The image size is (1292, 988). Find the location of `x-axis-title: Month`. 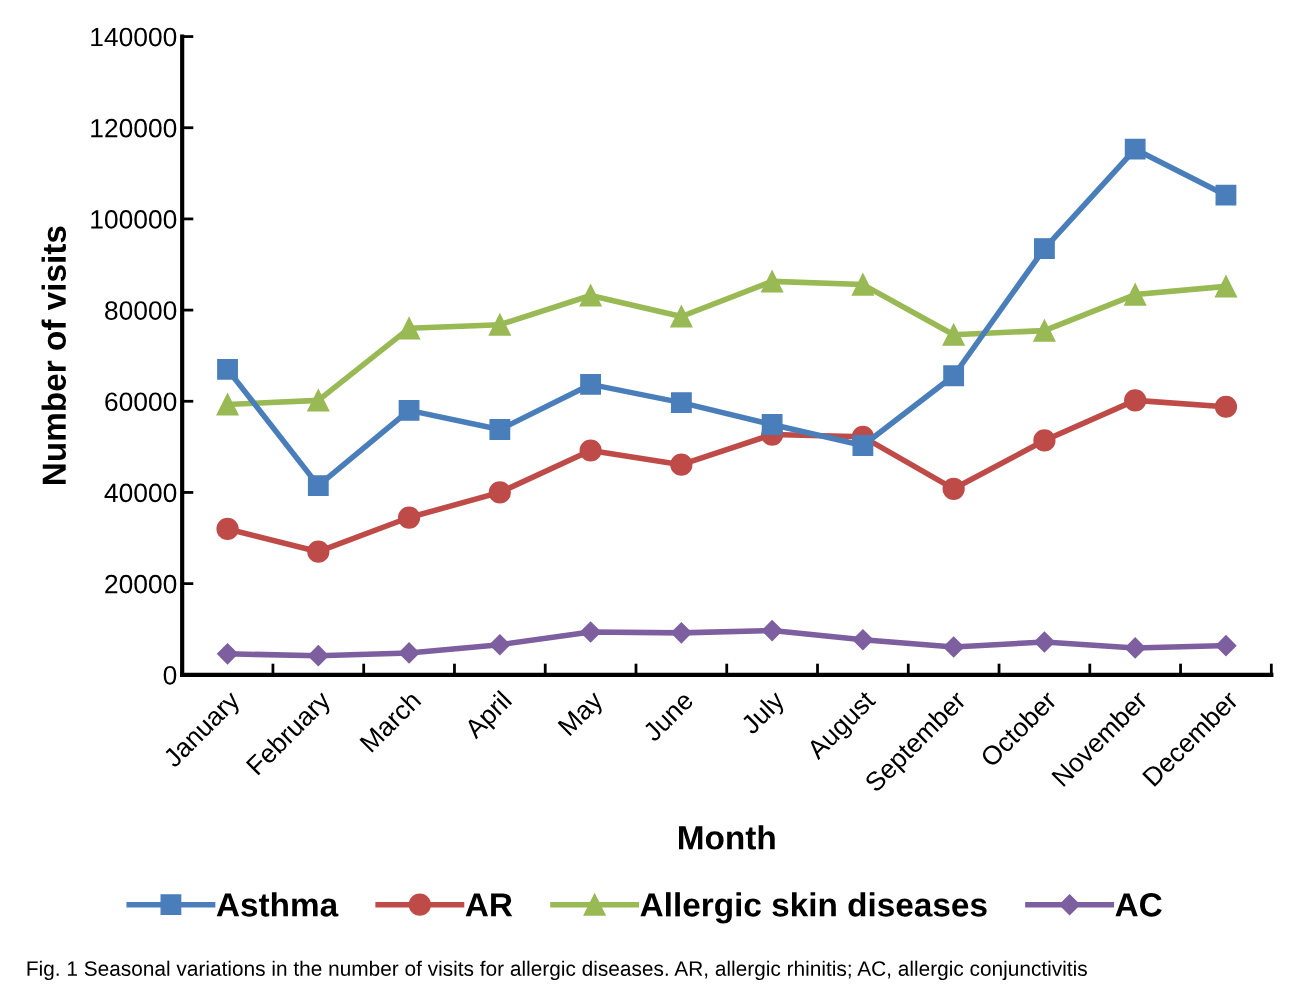

x-axis-title: Month is located at coordinates (727, 837).